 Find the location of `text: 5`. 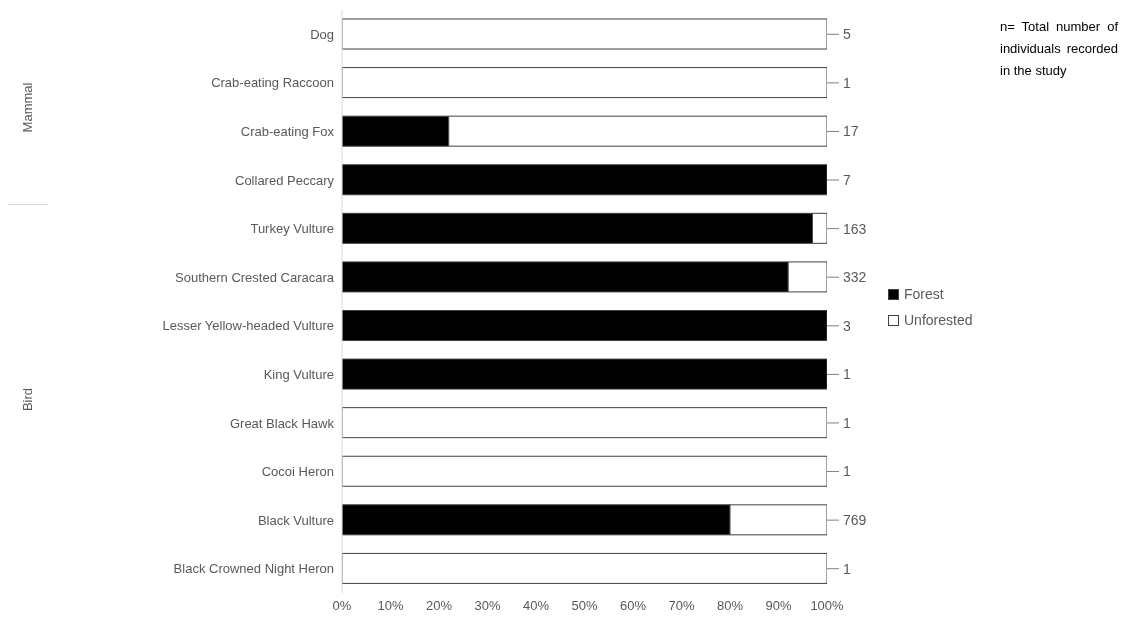

text: 5 is located at coordinates (847, 34).